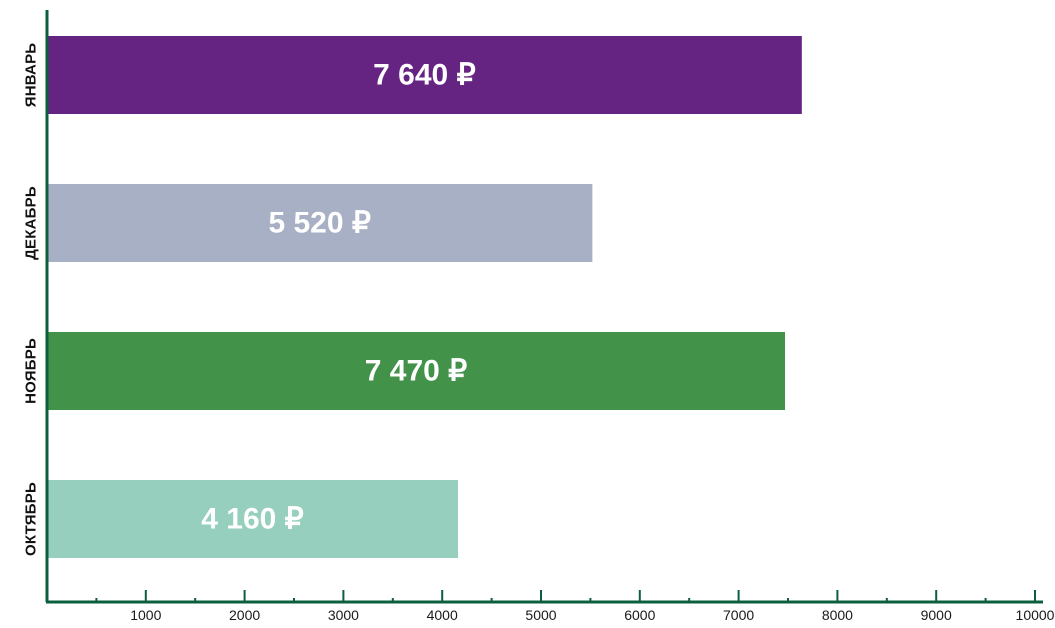 The image size is (1055, 628). What do you see at coordinates (738, 615) in the screenshot?
I see `x-tick-label-7000: 7000` at bounding box center [738, 615].